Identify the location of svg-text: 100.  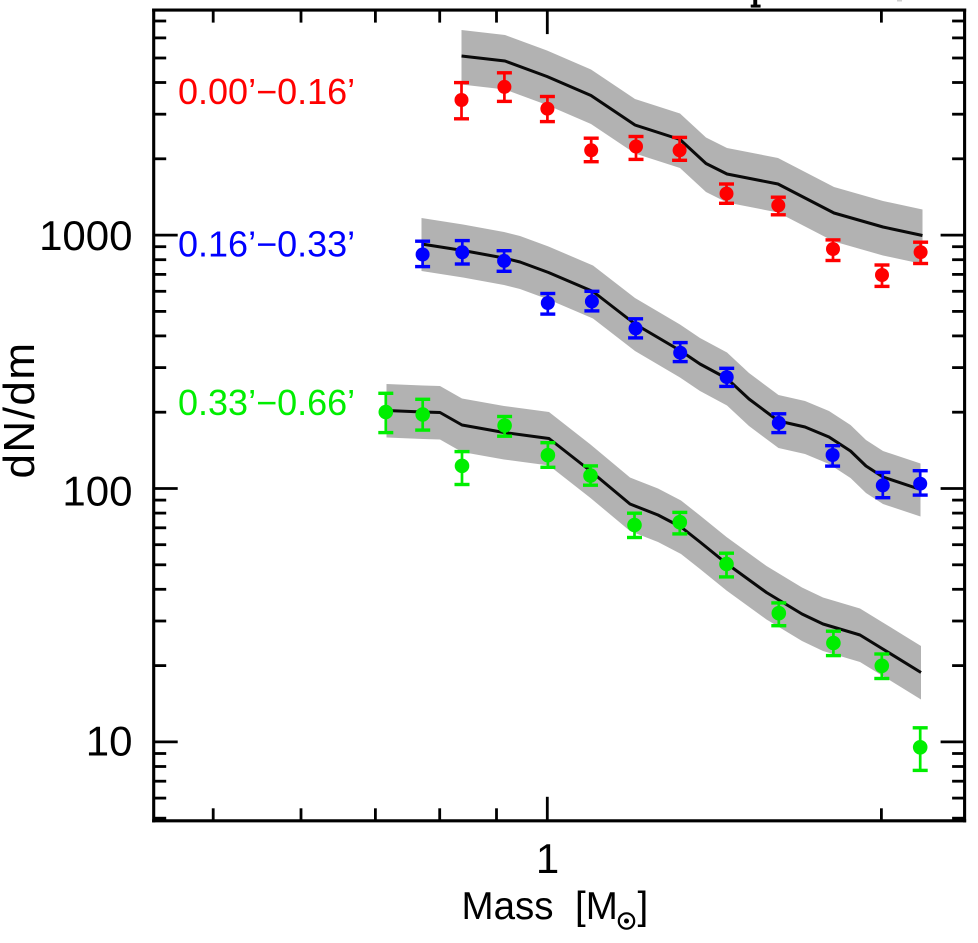
(97, 490).